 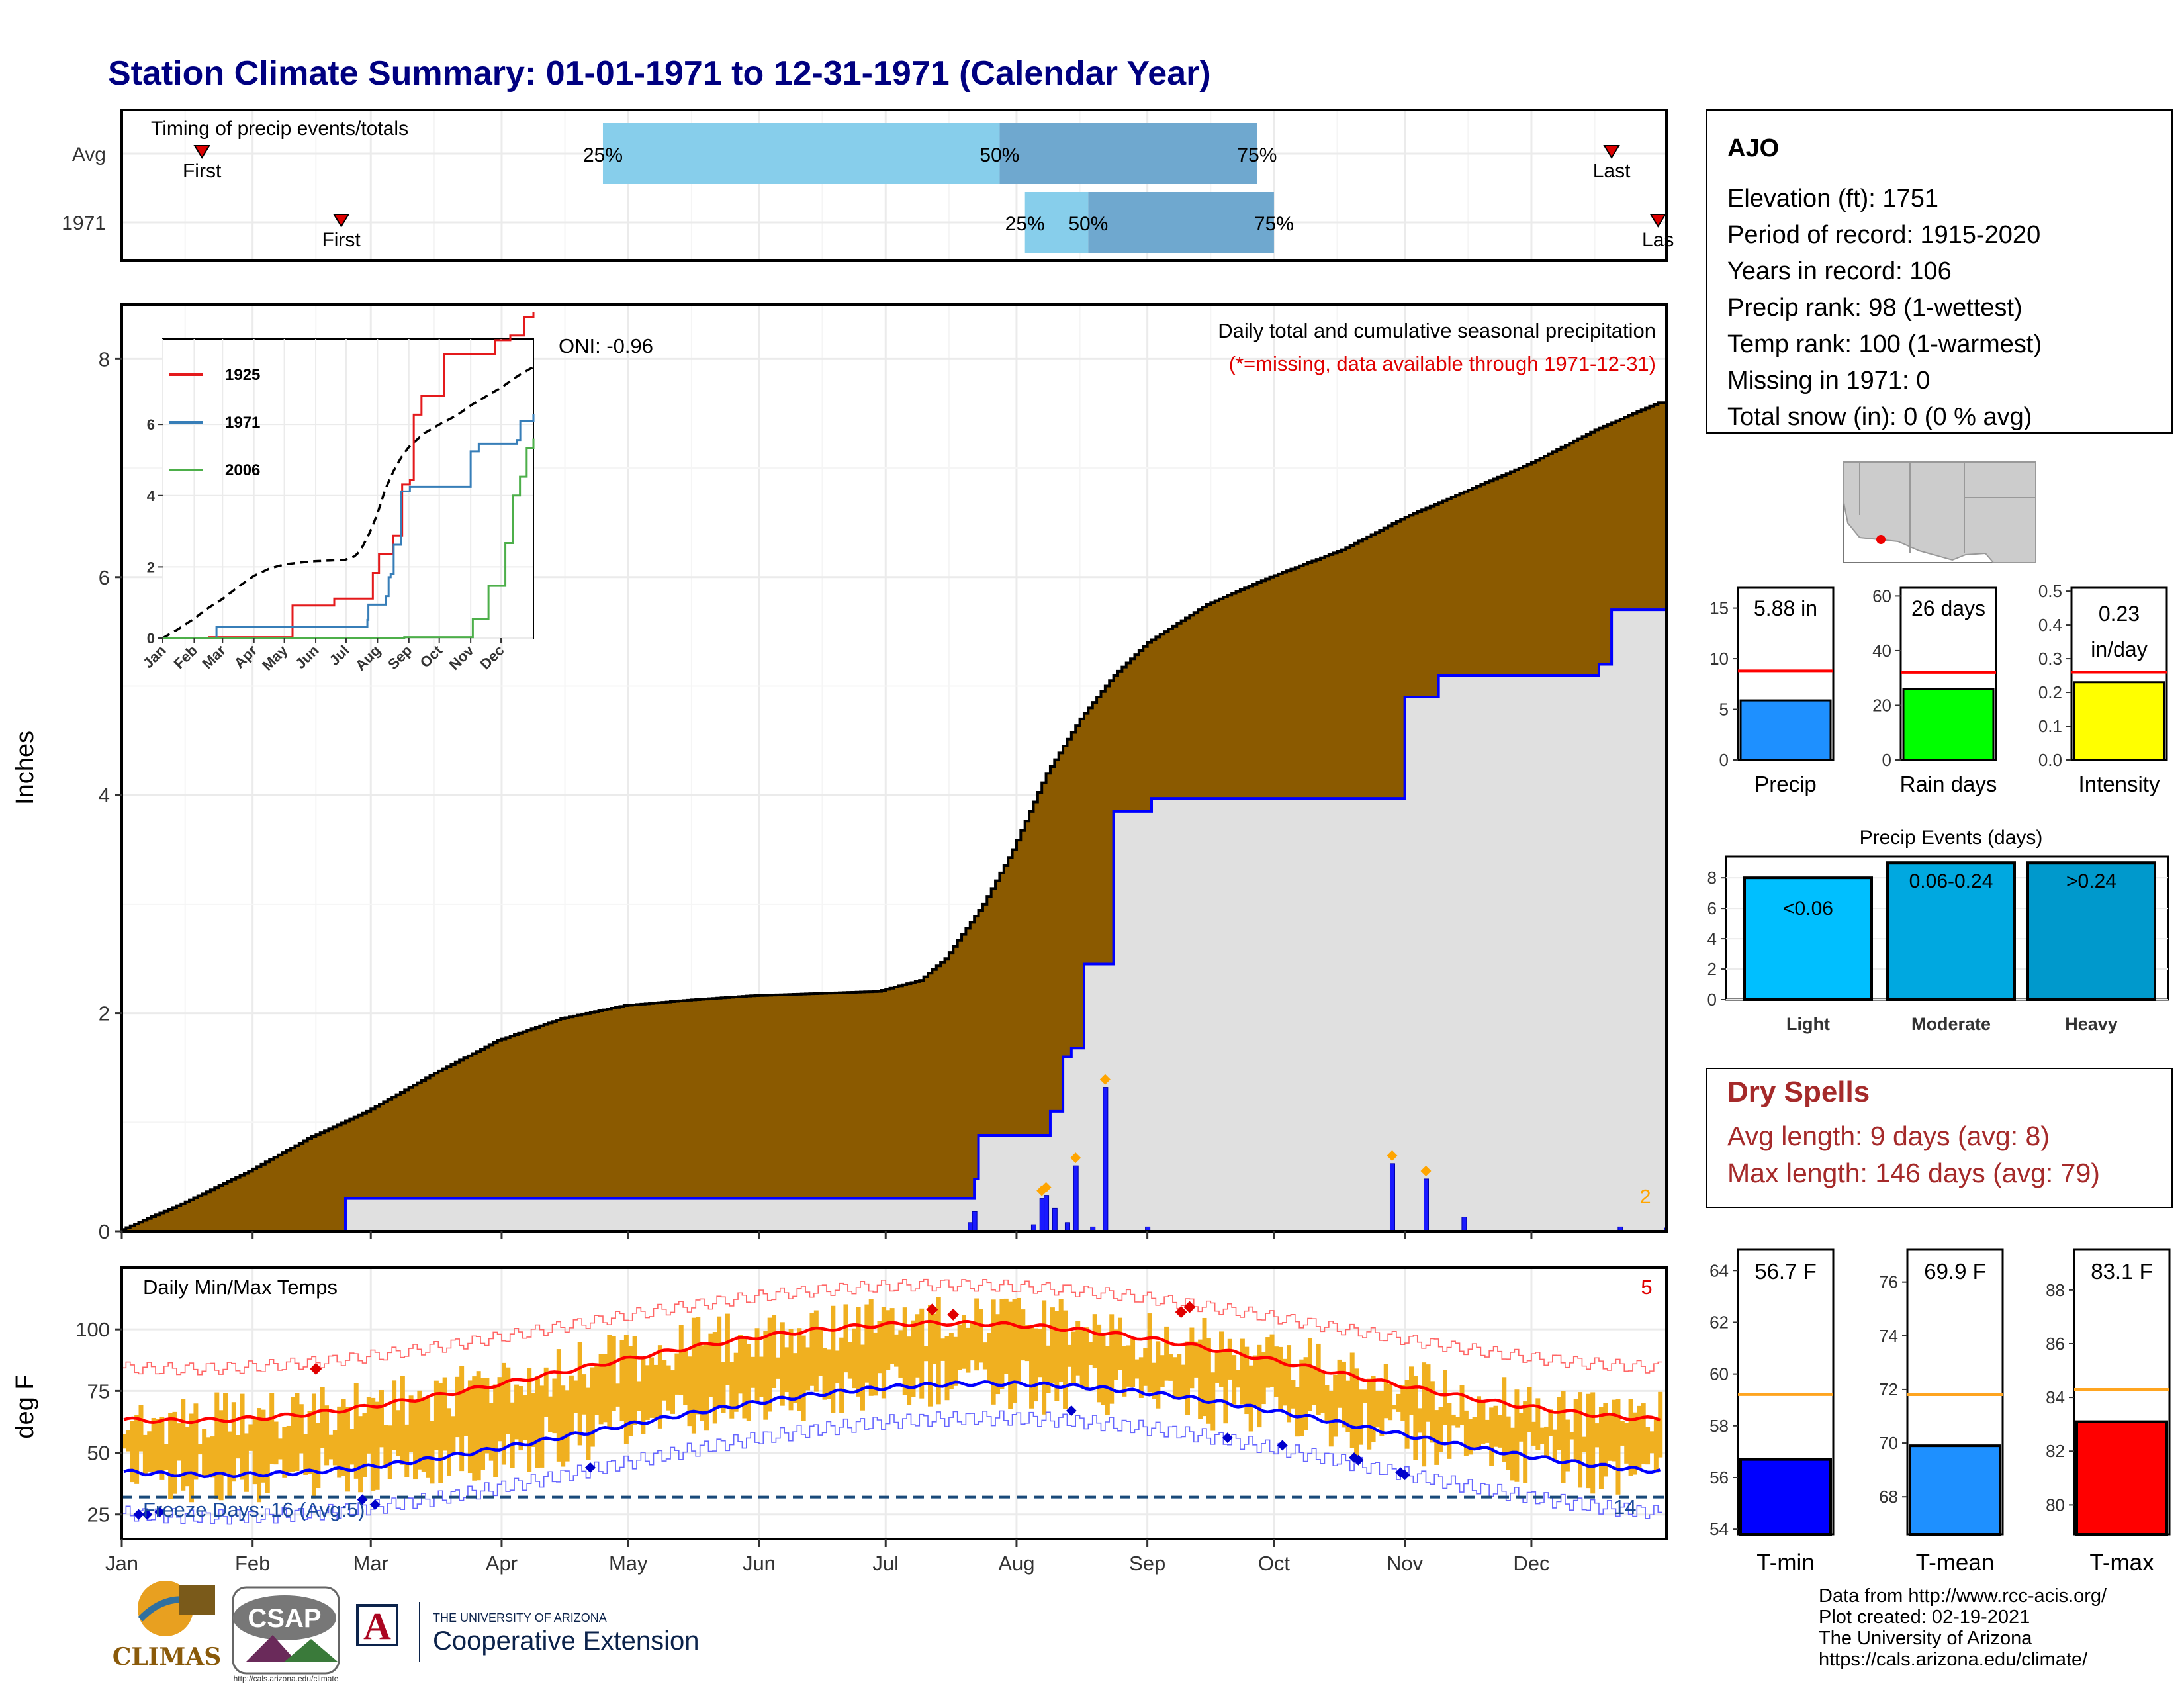 What do you see at coordinates (1625, 1507) in the screenshot?
I see `freeze-days-count: 14` at bounding box center [1625, 1507].